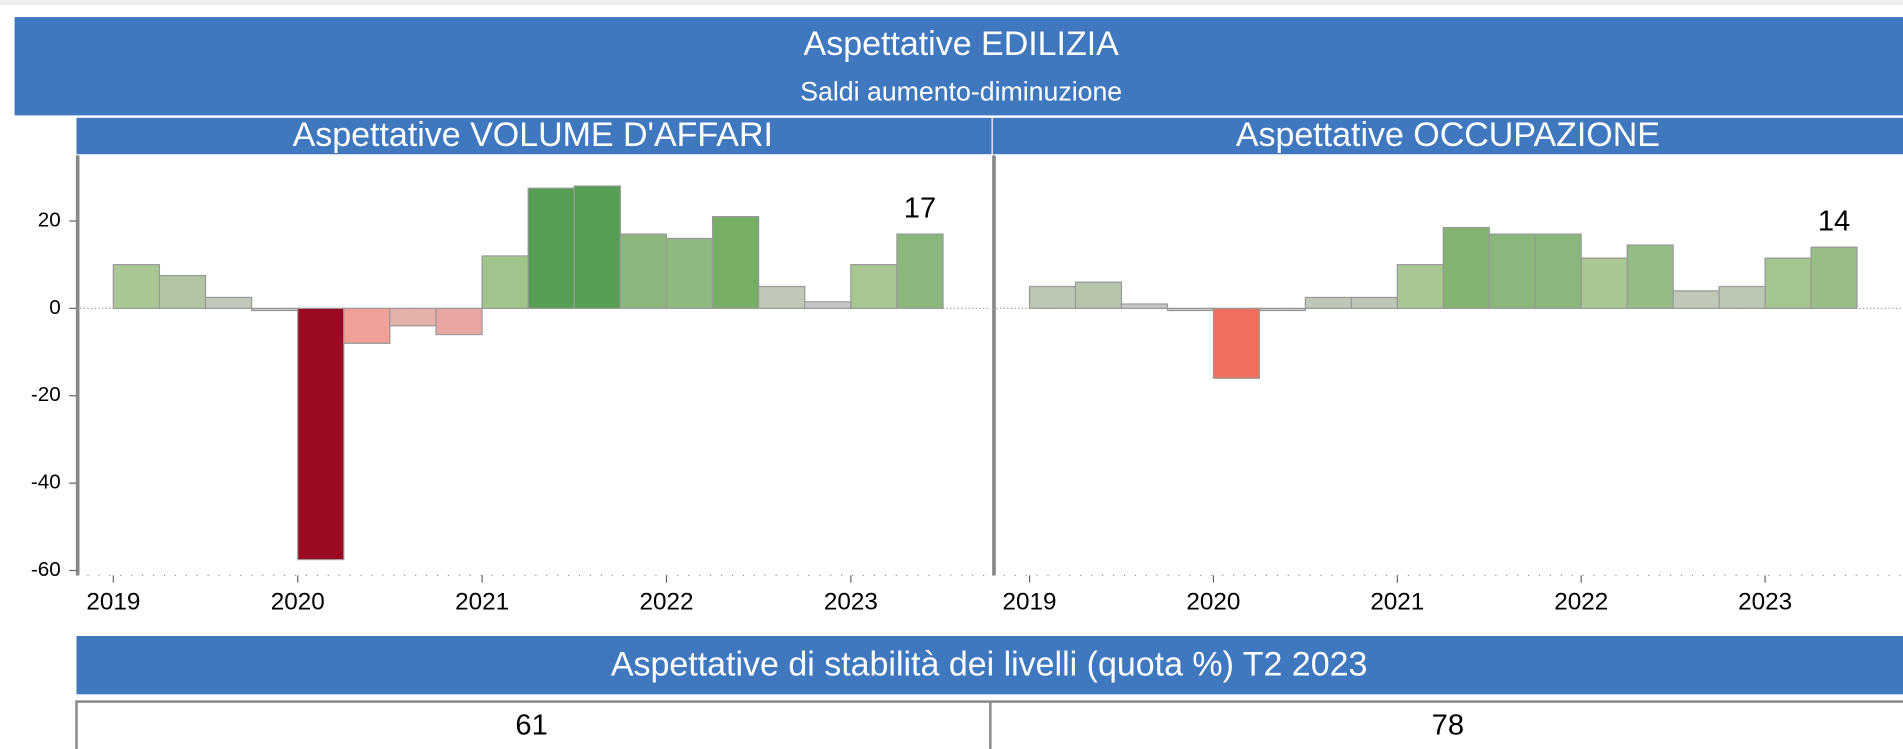 The width and height of the screenshot is (1903, 749). I want to click on stability-table, so click(989, 724).